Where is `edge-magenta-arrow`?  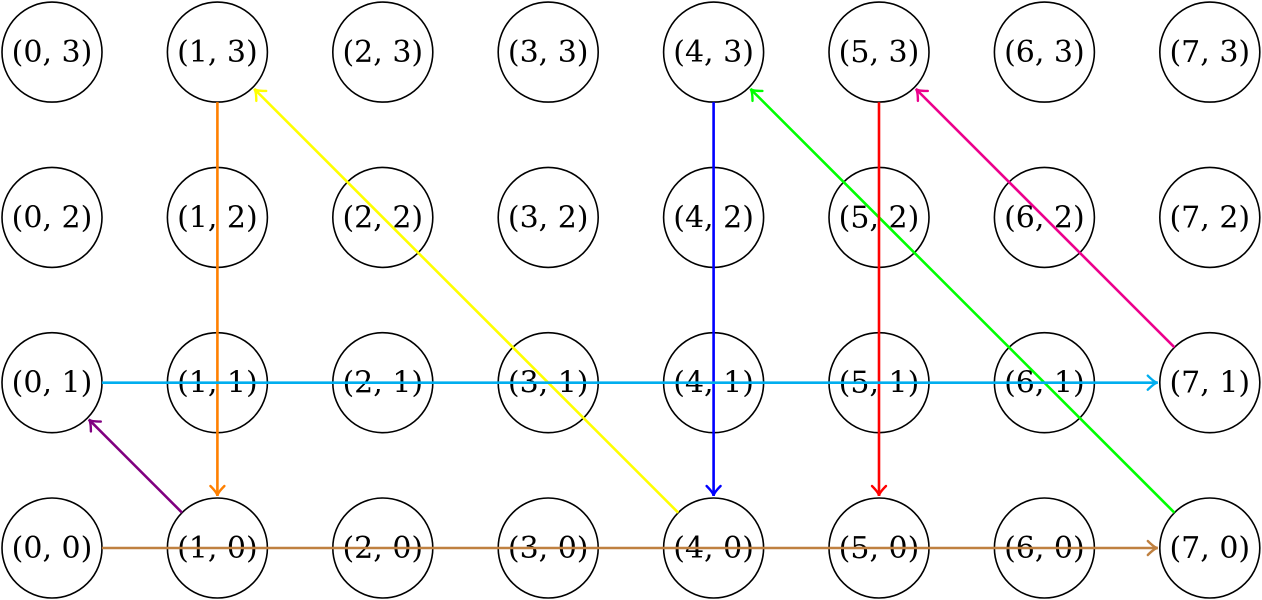 edge-magenta-arrow is located at coordinates (1045, 218).